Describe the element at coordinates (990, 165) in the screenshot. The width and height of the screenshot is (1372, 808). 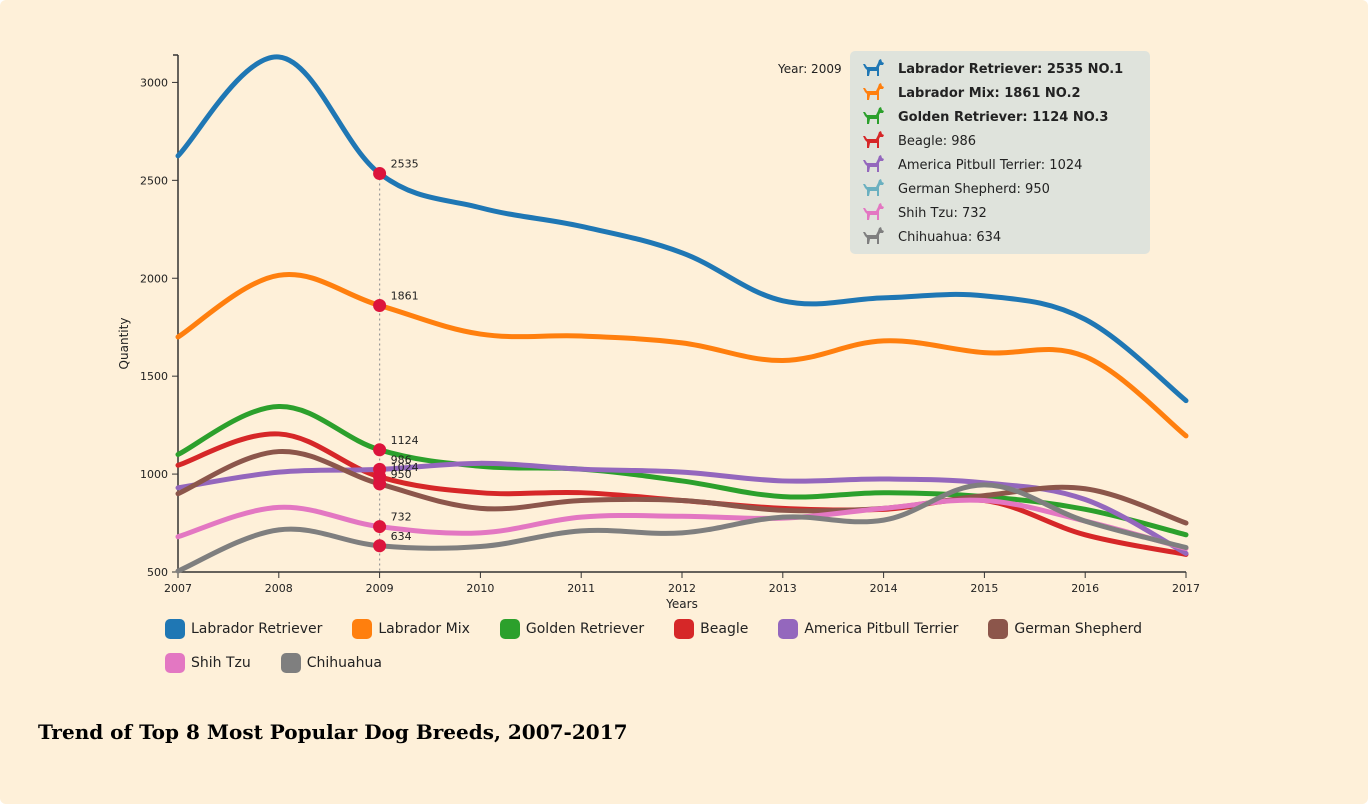
I see `tooltip-row-text: America Pitbull Terrier: 1024` at that location.